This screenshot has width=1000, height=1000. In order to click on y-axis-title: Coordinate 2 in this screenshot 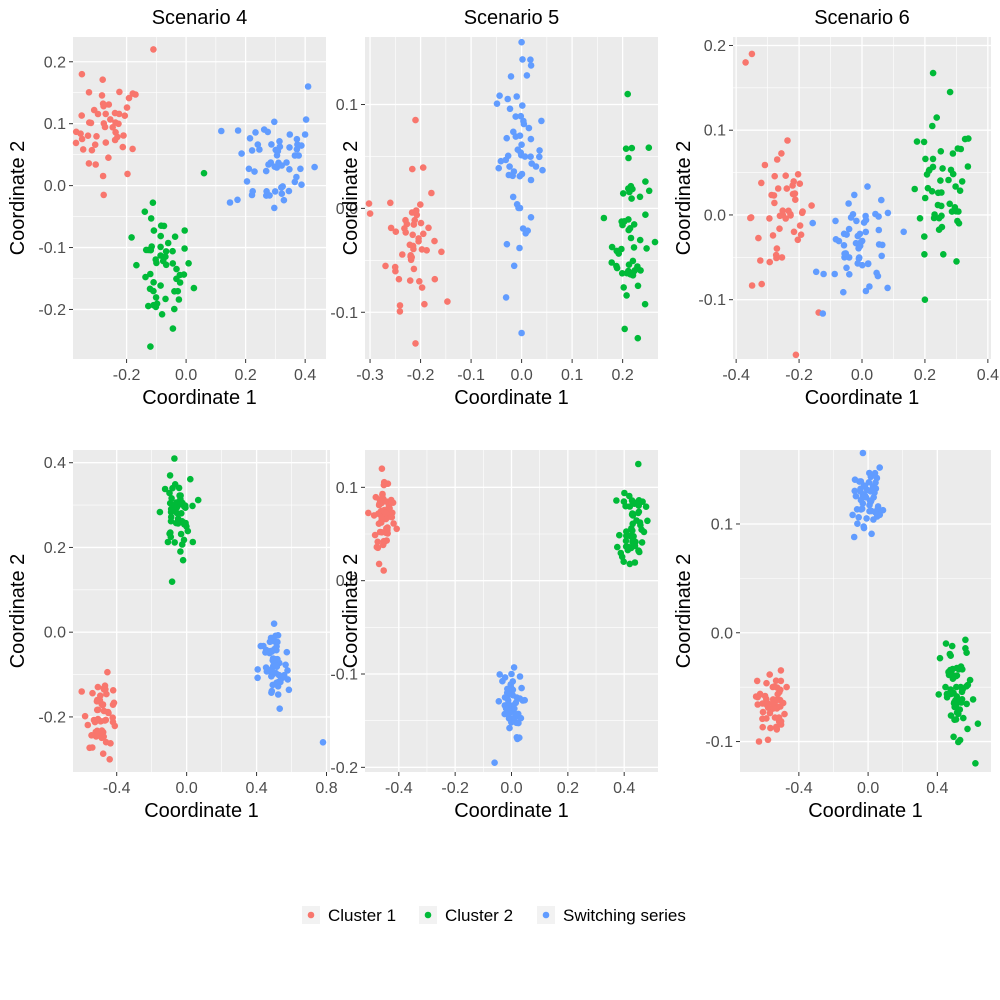, I will do `click(18, 611)`.